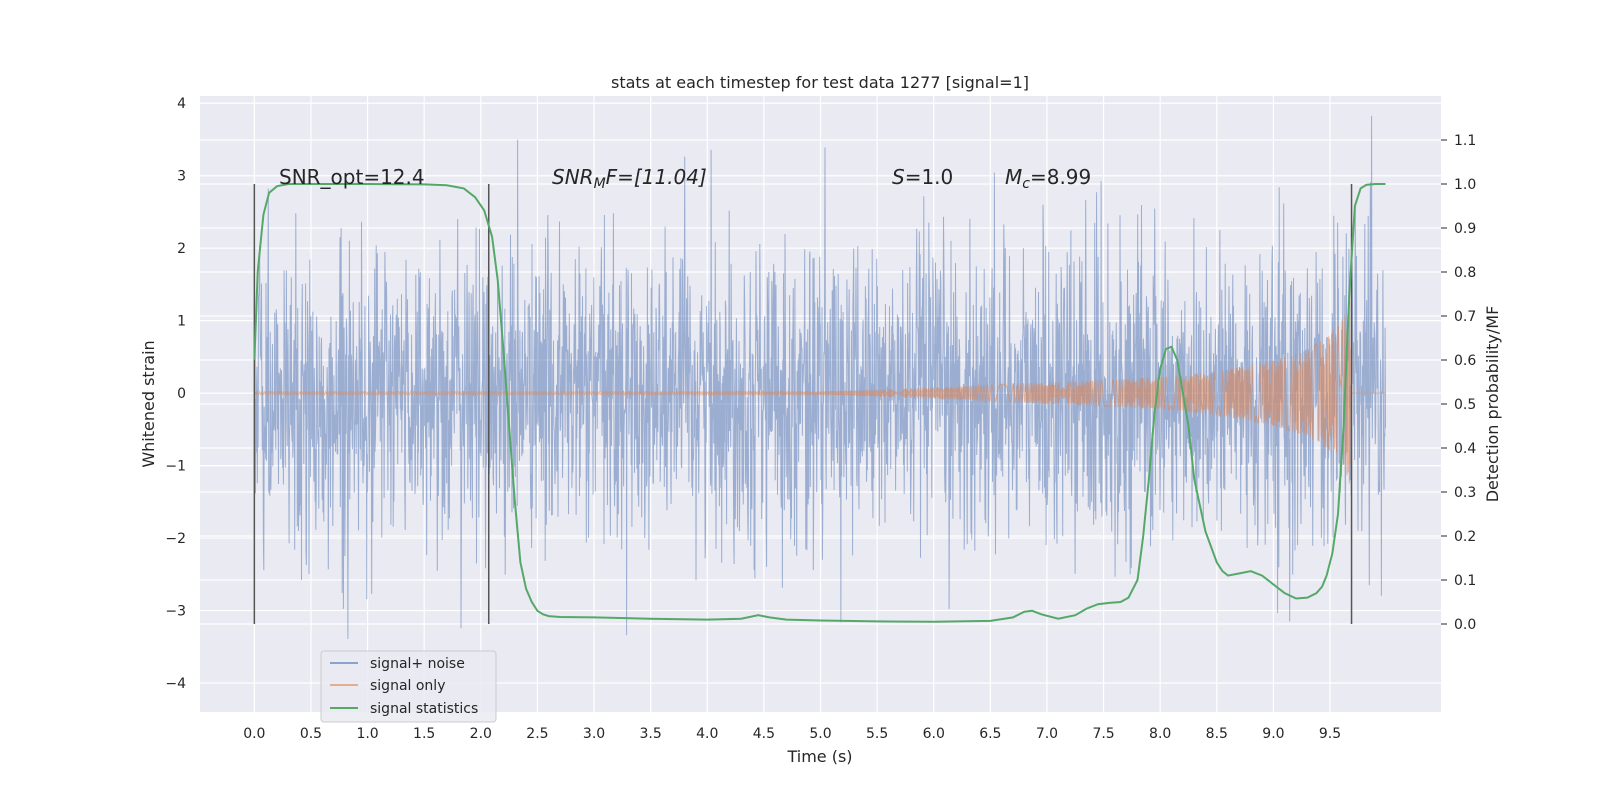  What do you see at coordinates (600, 184) in the screenshot?
I see `annotation-snr-mf-subscript: M` at bounding box center [600, 184].